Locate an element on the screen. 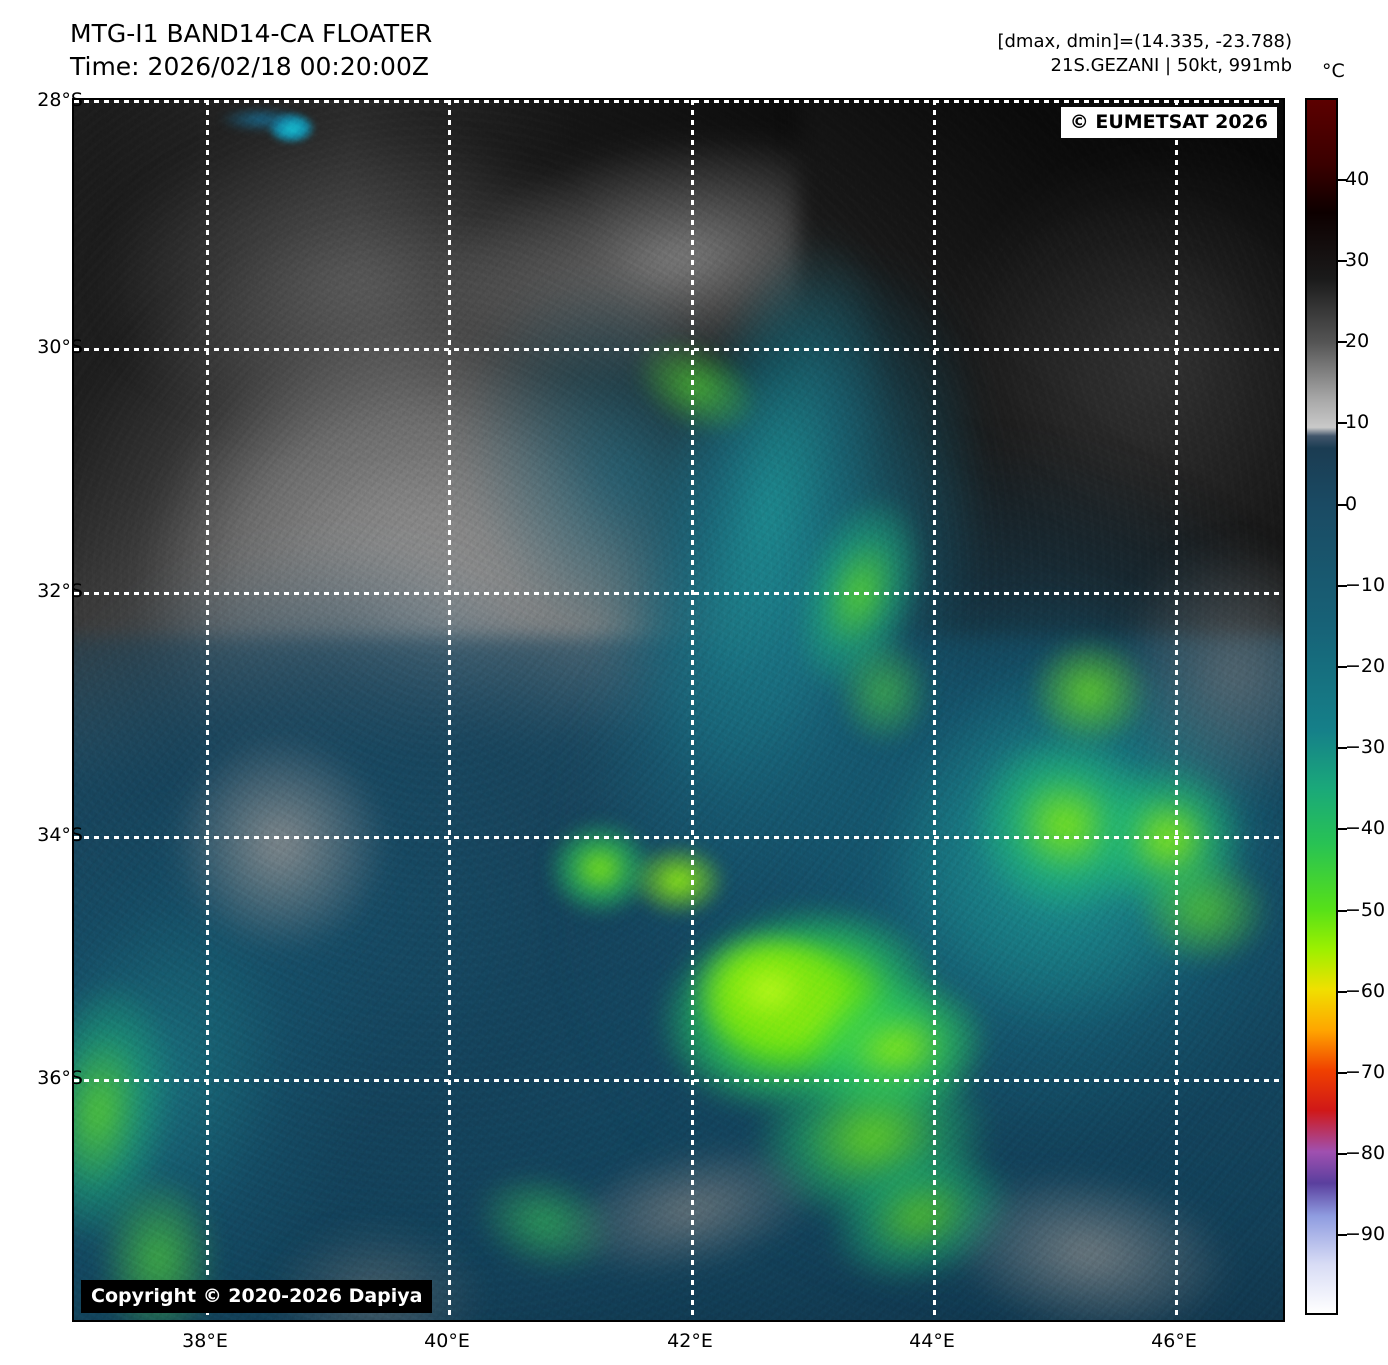 The width and height of the screenshot is (1388, 1365). xtick-label-4: 46°E is located at coordinates (1174, 1341).